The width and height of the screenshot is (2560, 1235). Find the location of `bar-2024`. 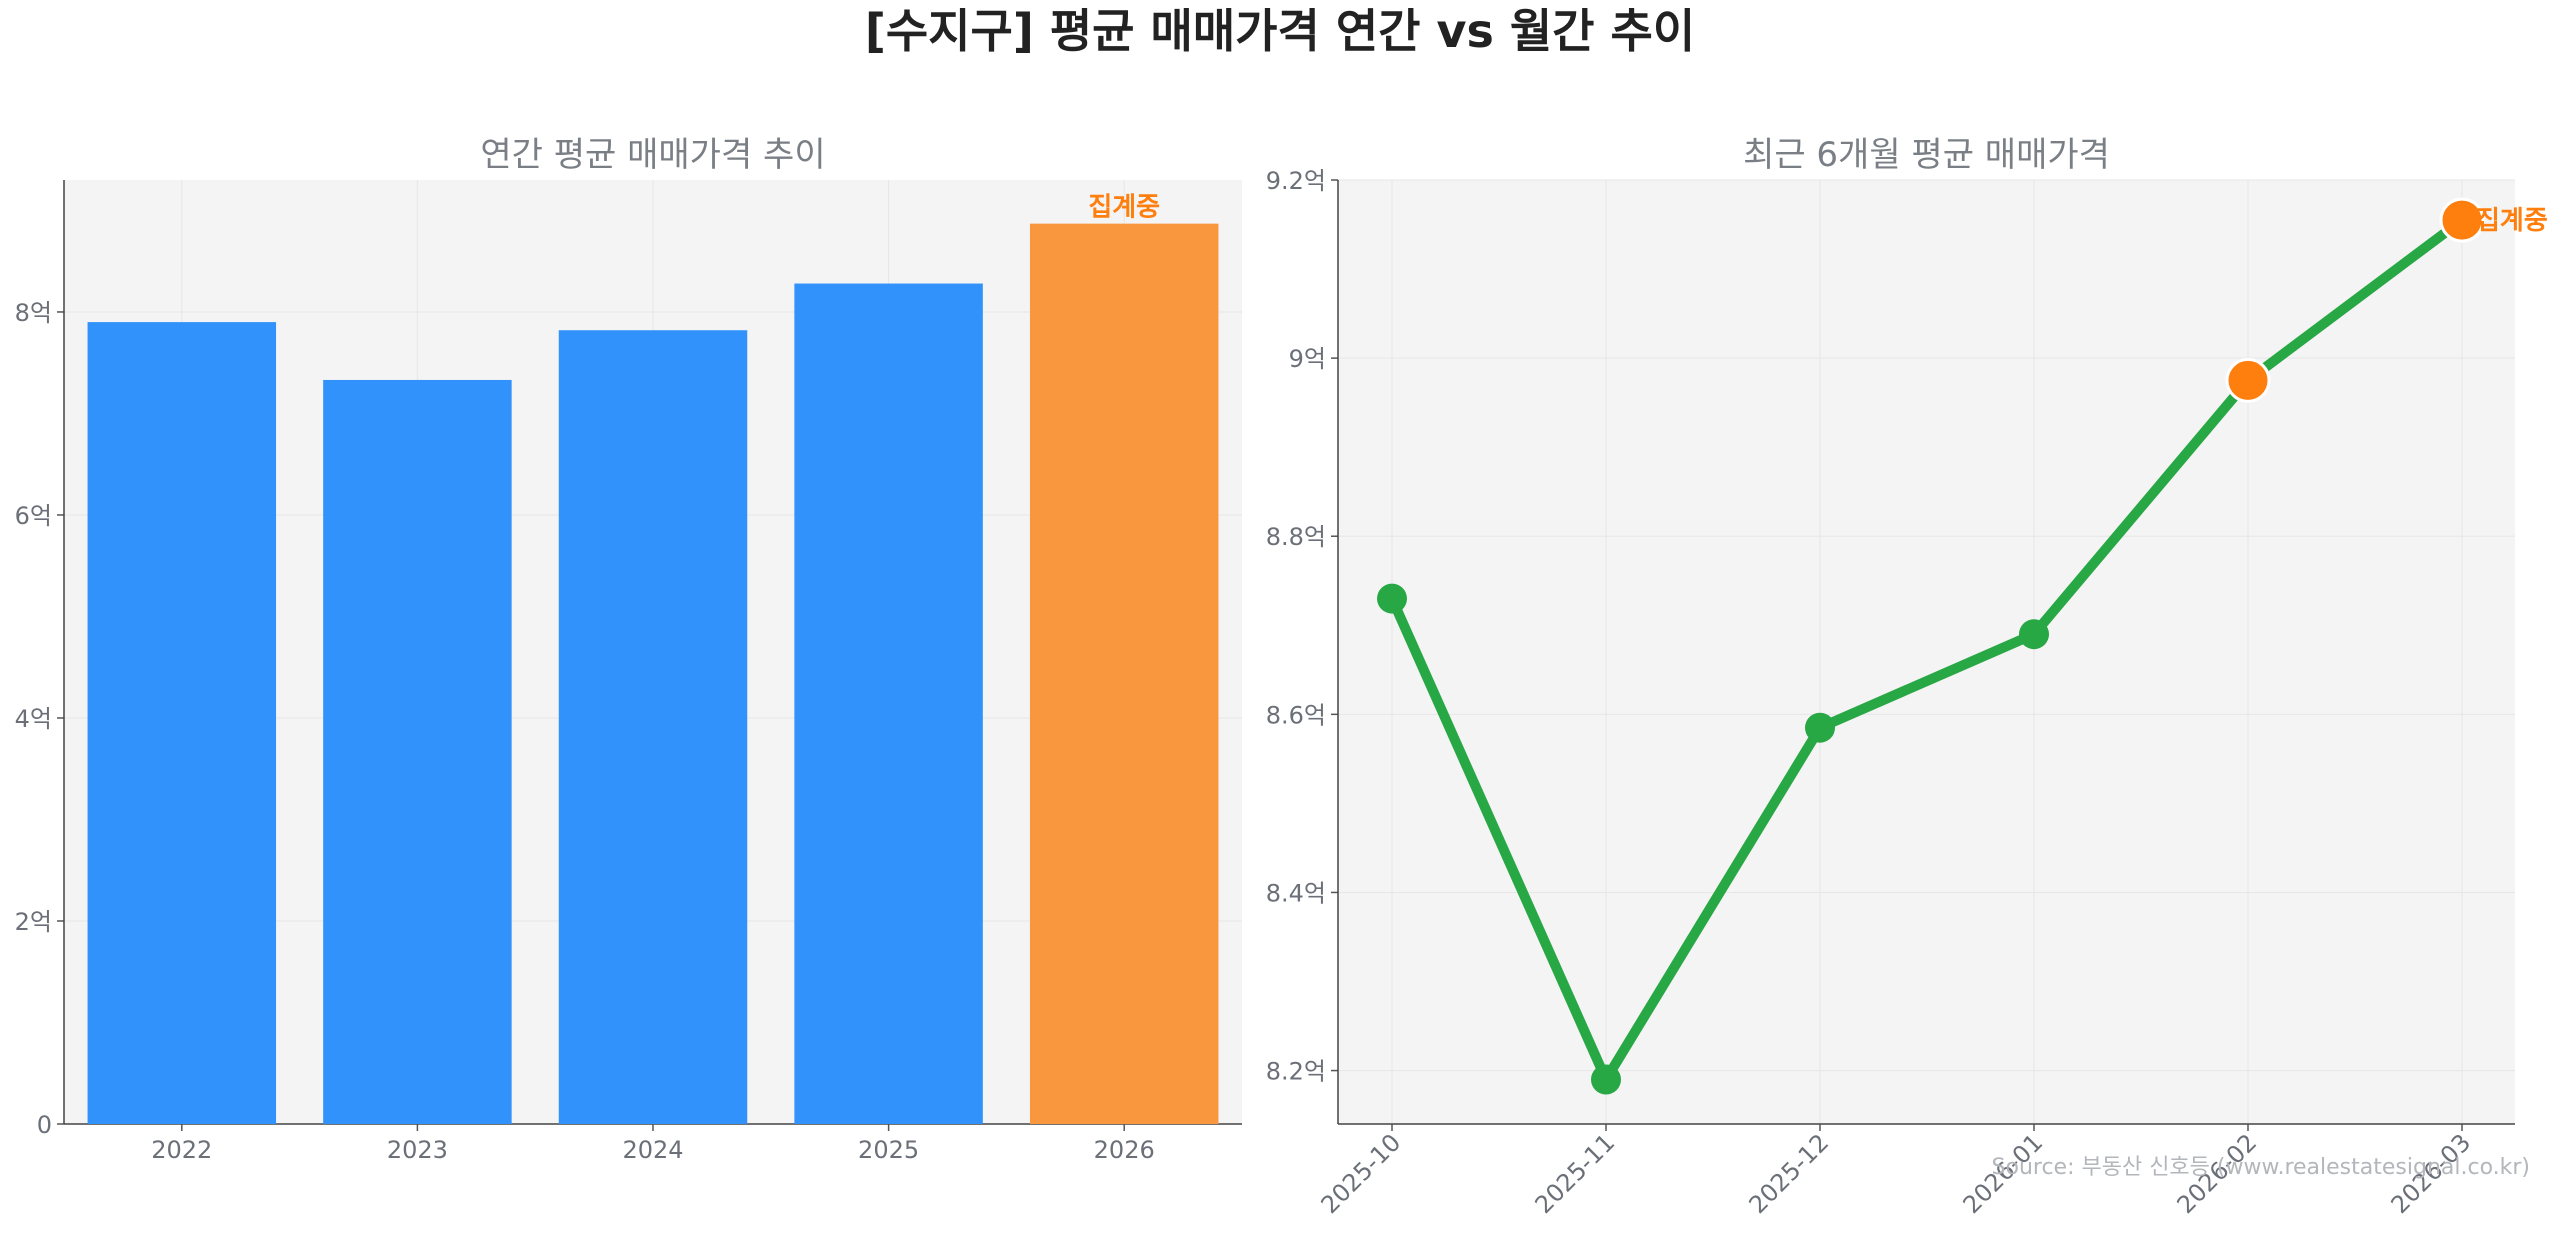

bar-2024 is located at coordinates (653, 727).